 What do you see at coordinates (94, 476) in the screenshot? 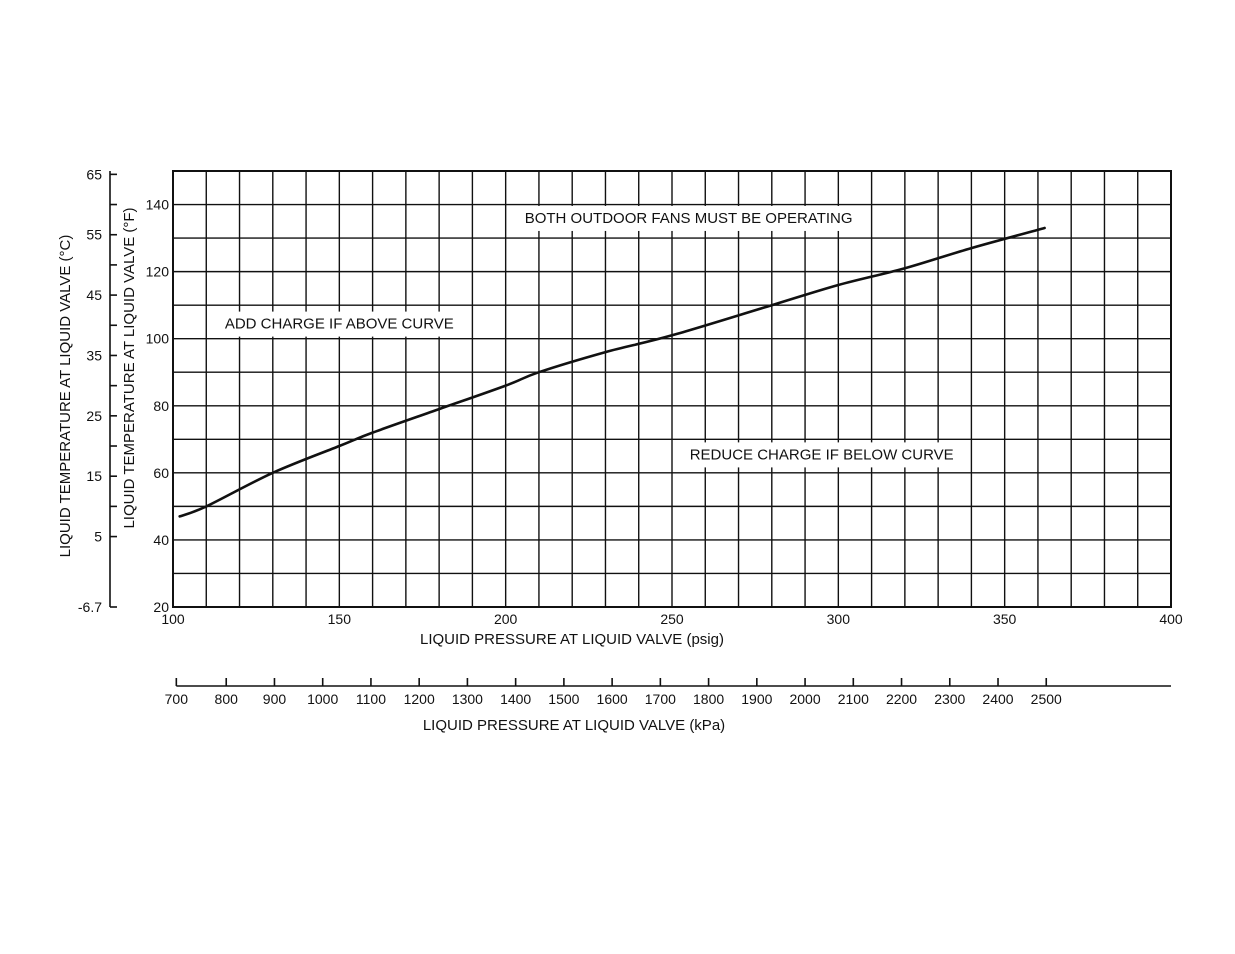
I see `celsius-tick-label: 15` at bounding box center [94, 476].